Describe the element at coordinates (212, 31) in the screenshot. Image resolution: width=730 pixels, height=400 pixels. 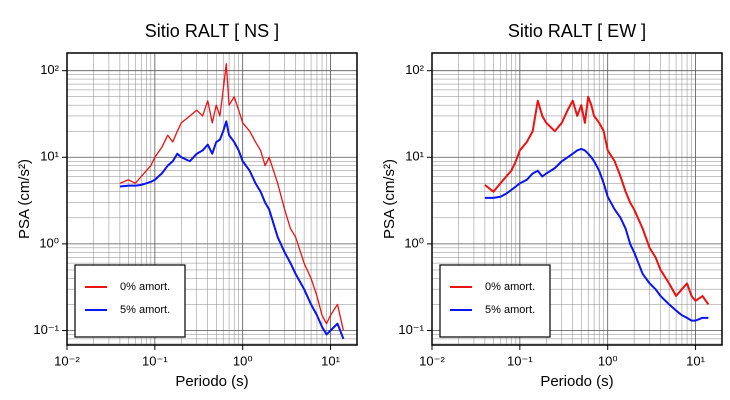
I see `chart-title: Sitio RALT [ NS ]` at that location.